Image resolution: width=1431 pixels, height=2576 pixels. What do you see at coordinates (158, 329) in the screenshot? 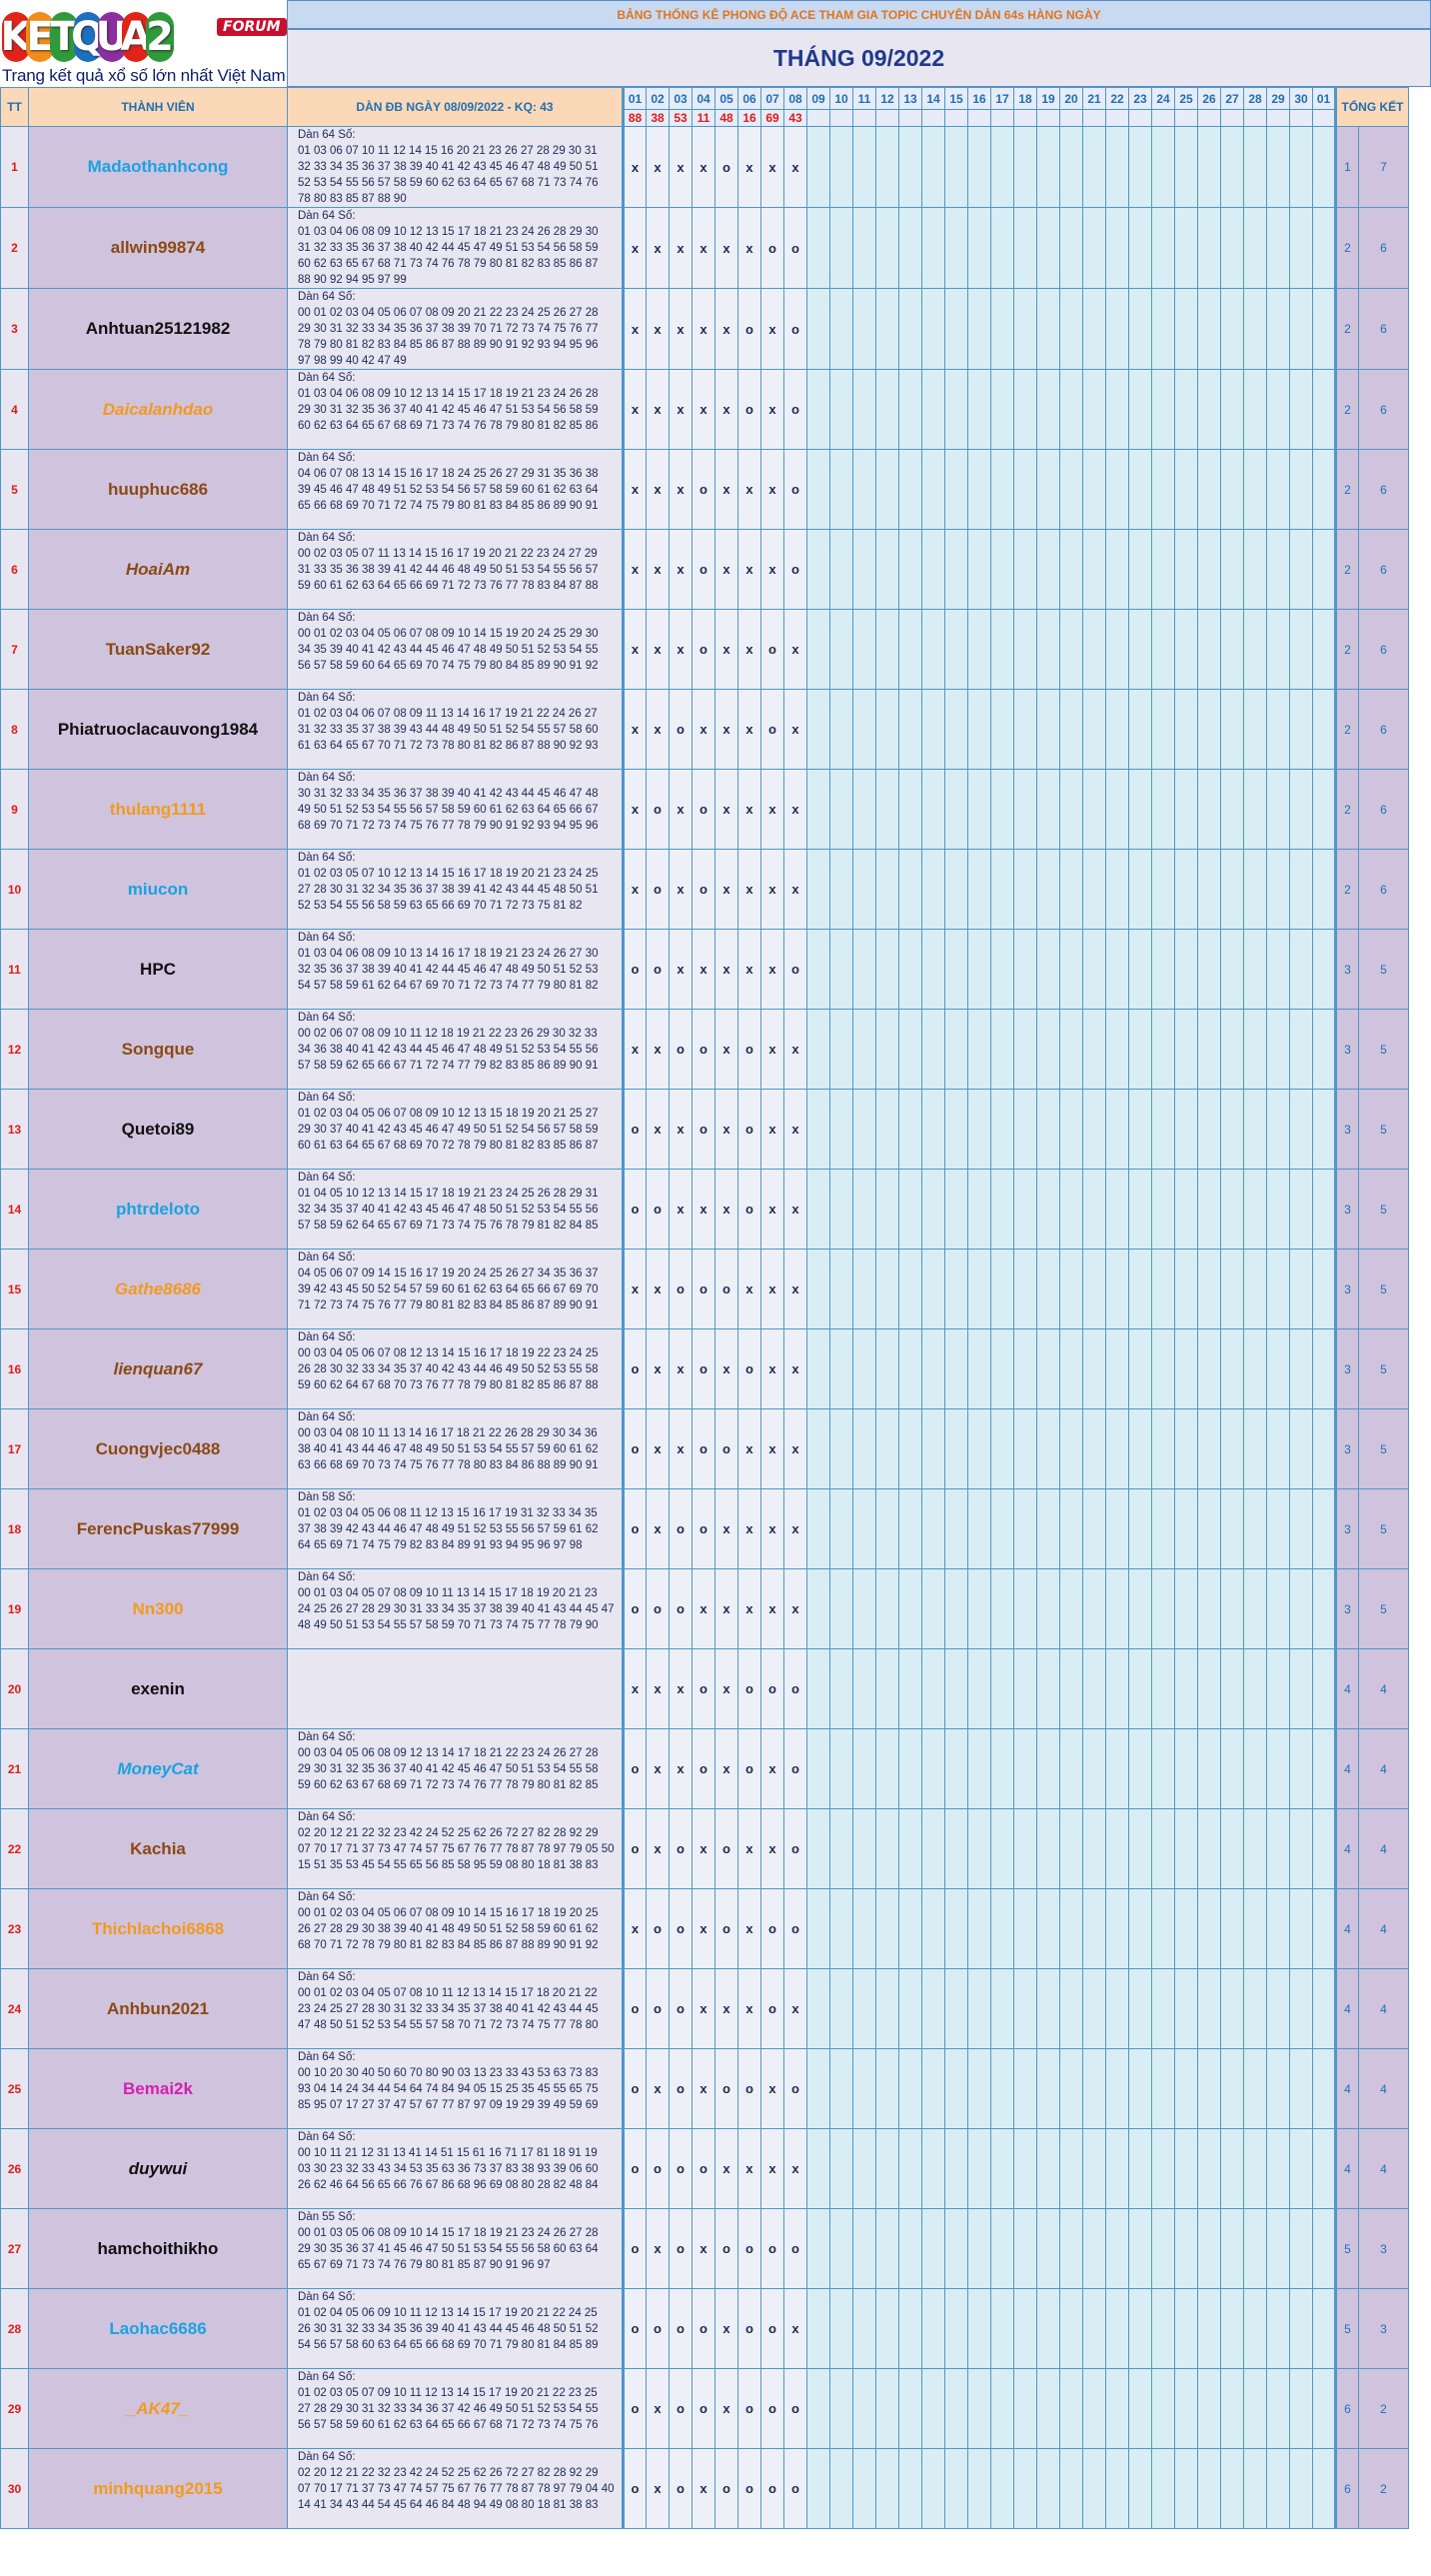
I see `member-name: Anhtuan25121982` at bounding box center [158, 329].